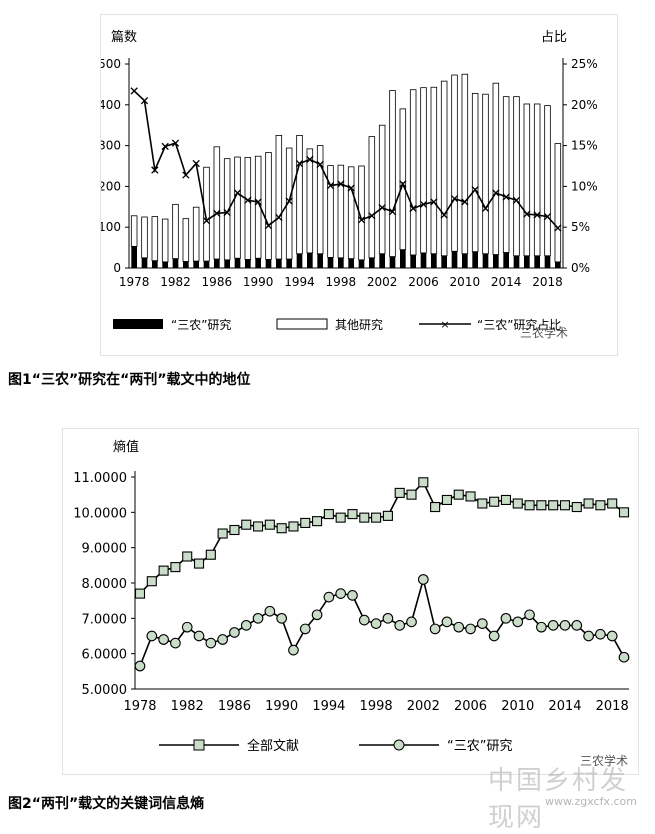 This screenshot has width=655, height=834. I want to click on ratio-point-1994, so click(299, 163).